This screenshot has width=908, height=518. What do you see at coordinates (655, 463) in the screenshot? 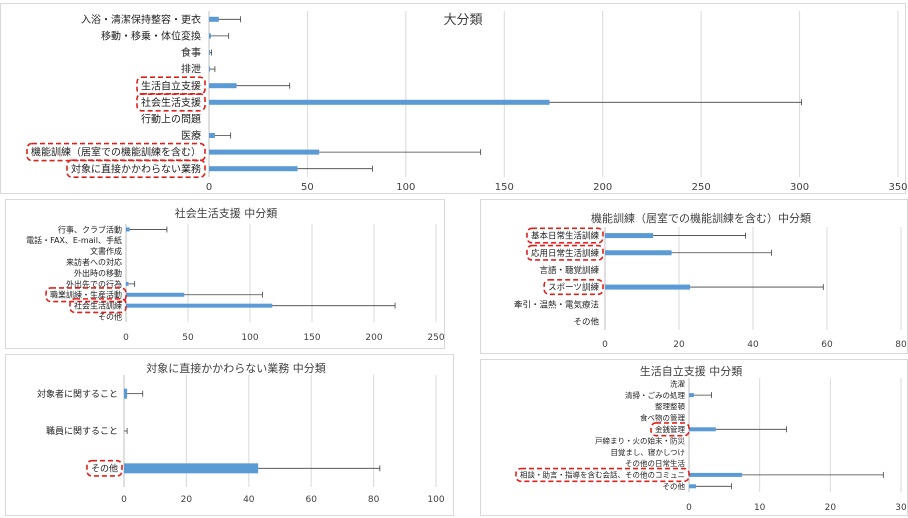
I see `category-label: その他の日常生活` at bounding box center [655, 463].